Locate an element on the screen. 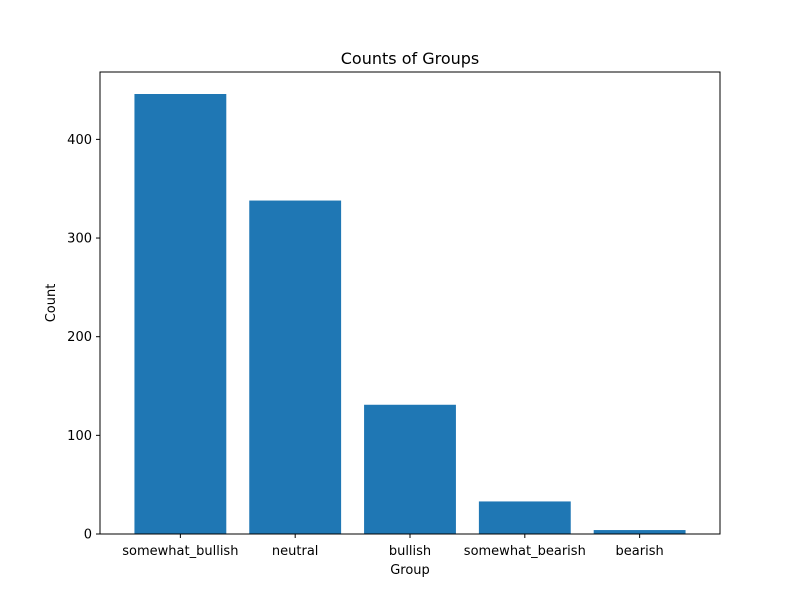 The image size is (800, 604). x-tick-label-bearish: bearish is located at coordinates (640, 551).